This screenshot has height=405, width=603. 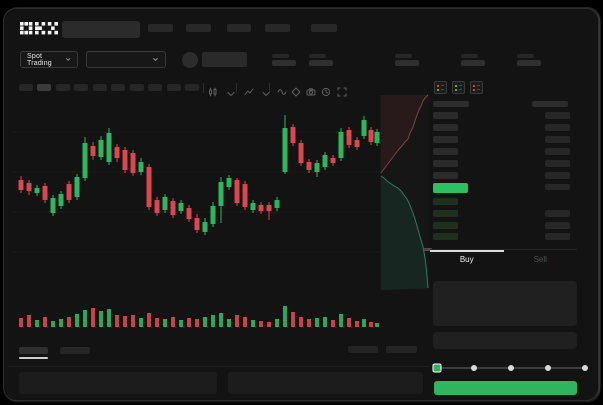 I want to click on tab-sell-label: Sell, so click(x=540, y=259).